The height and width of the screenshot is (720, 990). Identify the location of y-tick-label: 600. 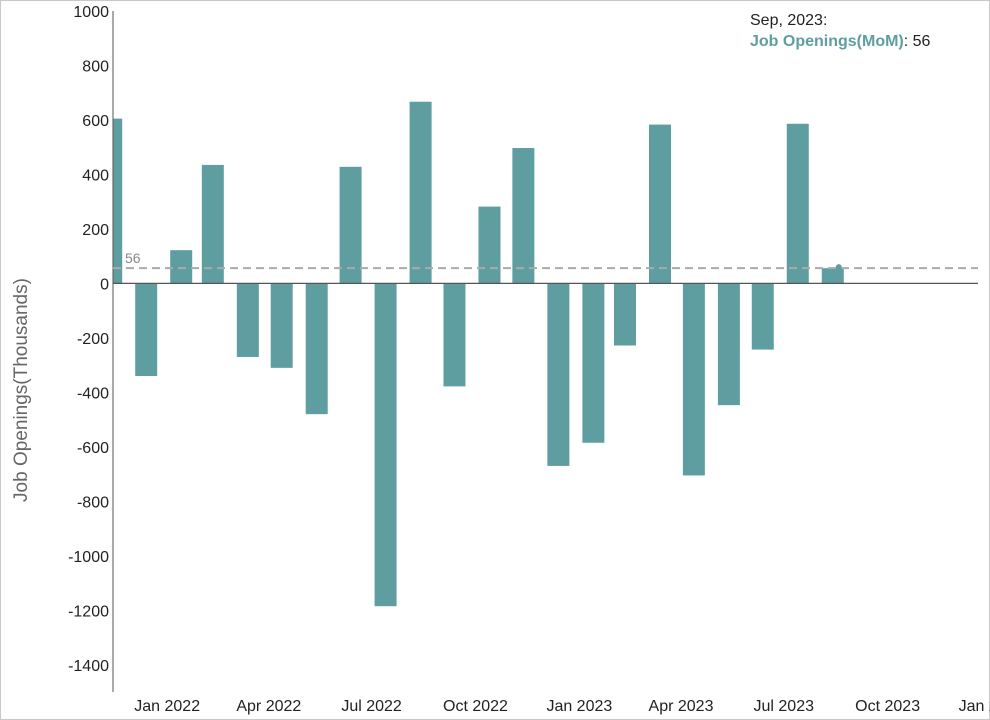
(95, 121).